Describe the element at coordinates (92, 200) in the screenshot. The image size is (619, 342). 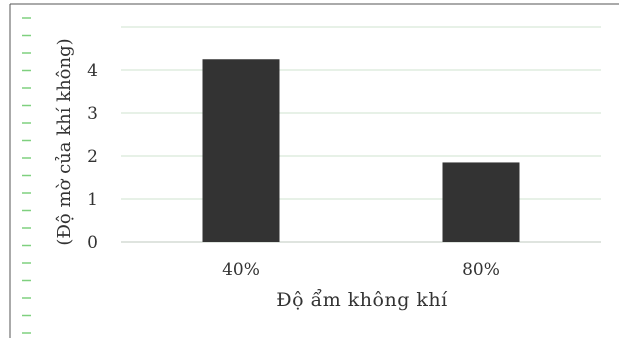
I see `y-tick-label: 1` at that location.